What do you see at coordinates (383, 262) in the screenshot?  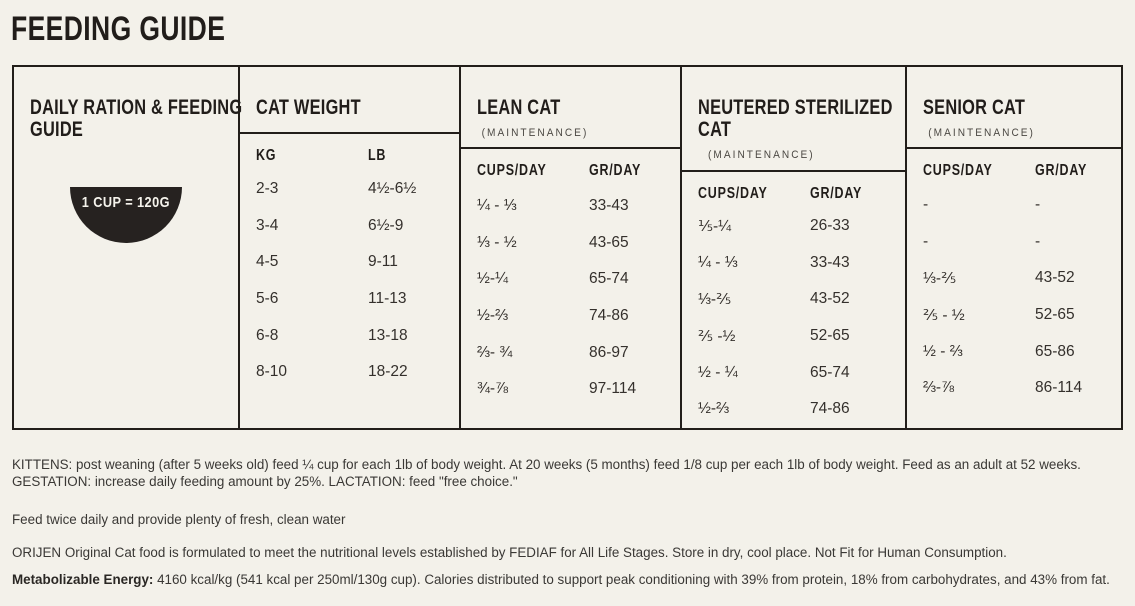 I see `lb-value: 9-11` at bounding box center [383, 262].